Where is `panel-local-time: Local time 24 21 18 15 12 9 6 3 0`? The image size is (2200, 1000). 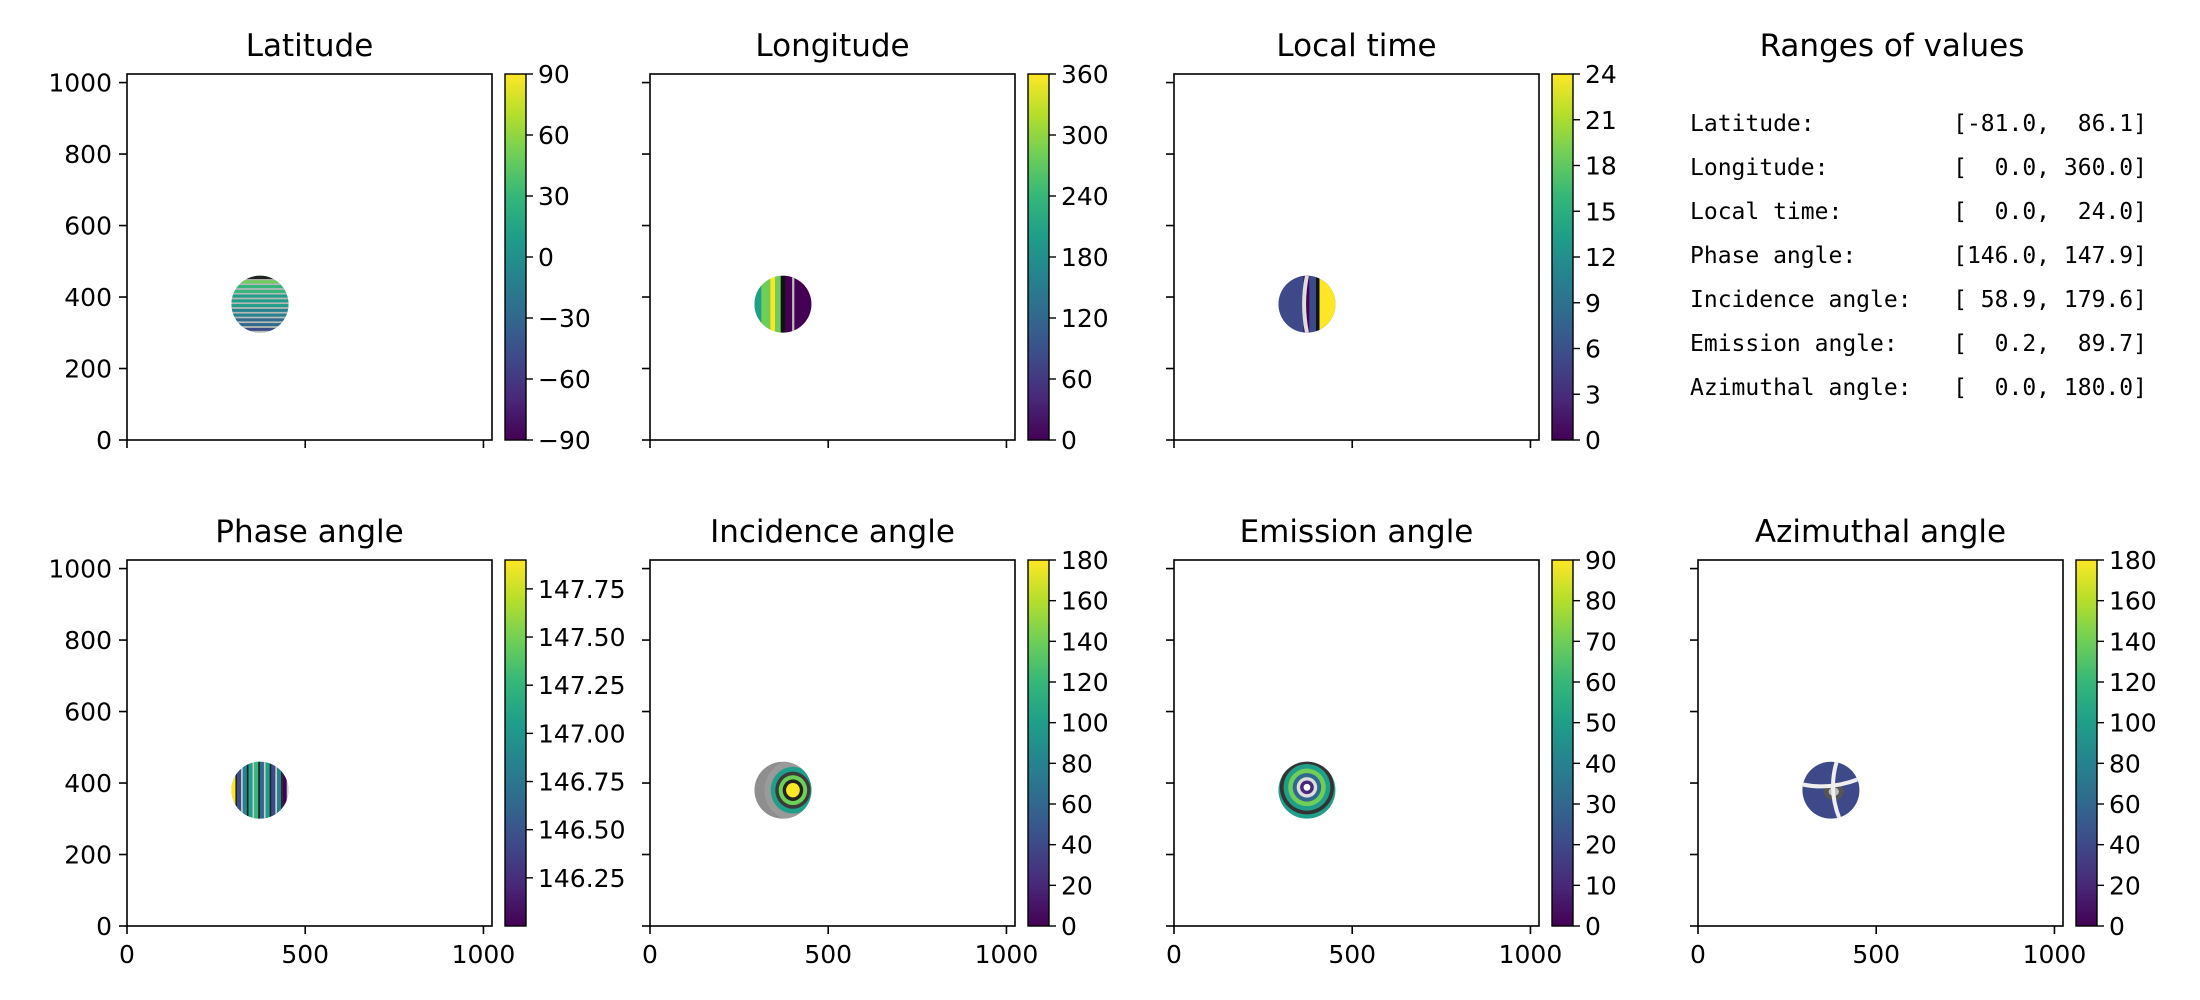 panel-local-time: Local time 24 21 18 15 12 9 6 3 0 is located at coordinates (1391, 241).